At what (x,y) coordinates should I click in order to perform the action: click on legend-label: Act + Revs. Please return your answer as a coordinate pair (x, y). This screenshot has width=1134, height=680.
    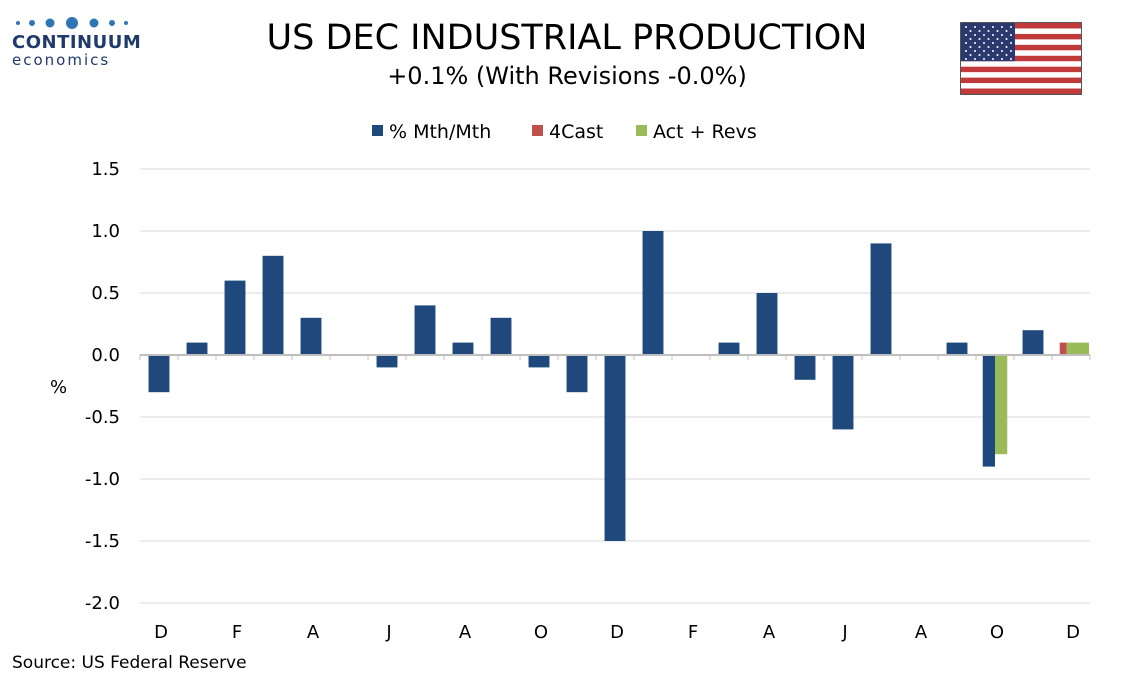
    Looking at the image, I should click on (705, 132).